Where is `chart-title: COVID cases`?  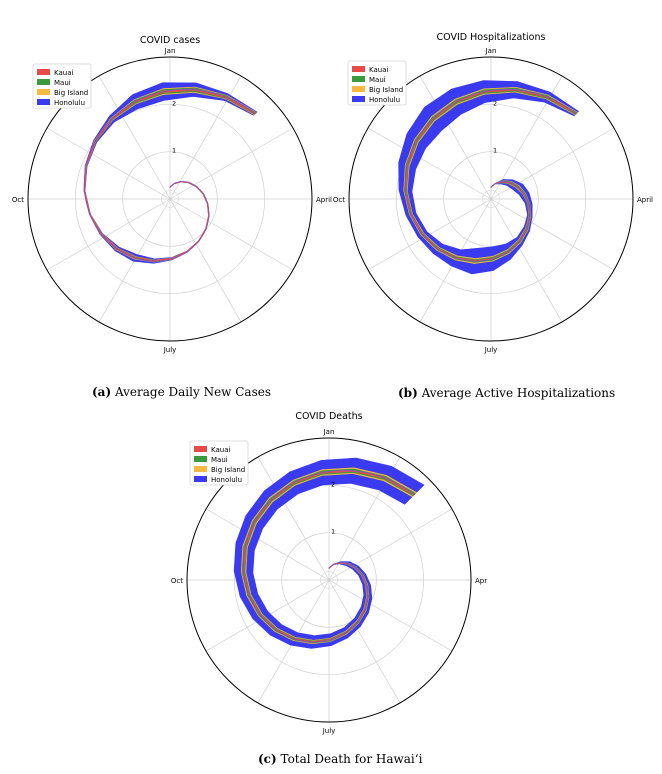 chart-title: COVID cases is located at coordinates (170, 40).